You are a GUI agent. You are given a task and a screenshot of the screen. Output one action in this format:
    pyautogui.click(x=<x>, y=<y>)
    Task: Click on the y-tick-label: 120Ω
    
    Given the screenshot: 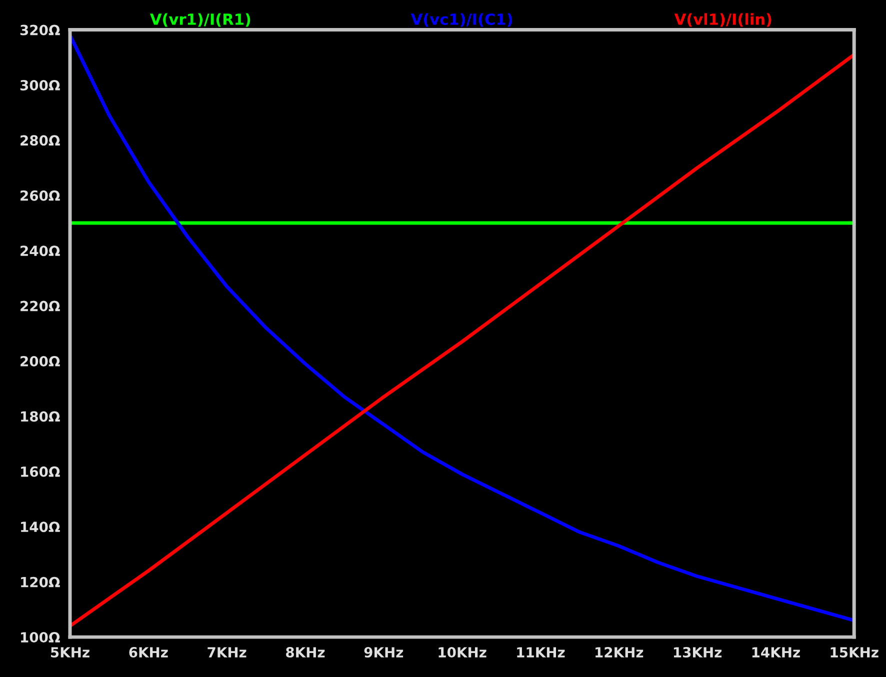 What is the action you would take?
    pyautogui.click(x=40, y=582)
    